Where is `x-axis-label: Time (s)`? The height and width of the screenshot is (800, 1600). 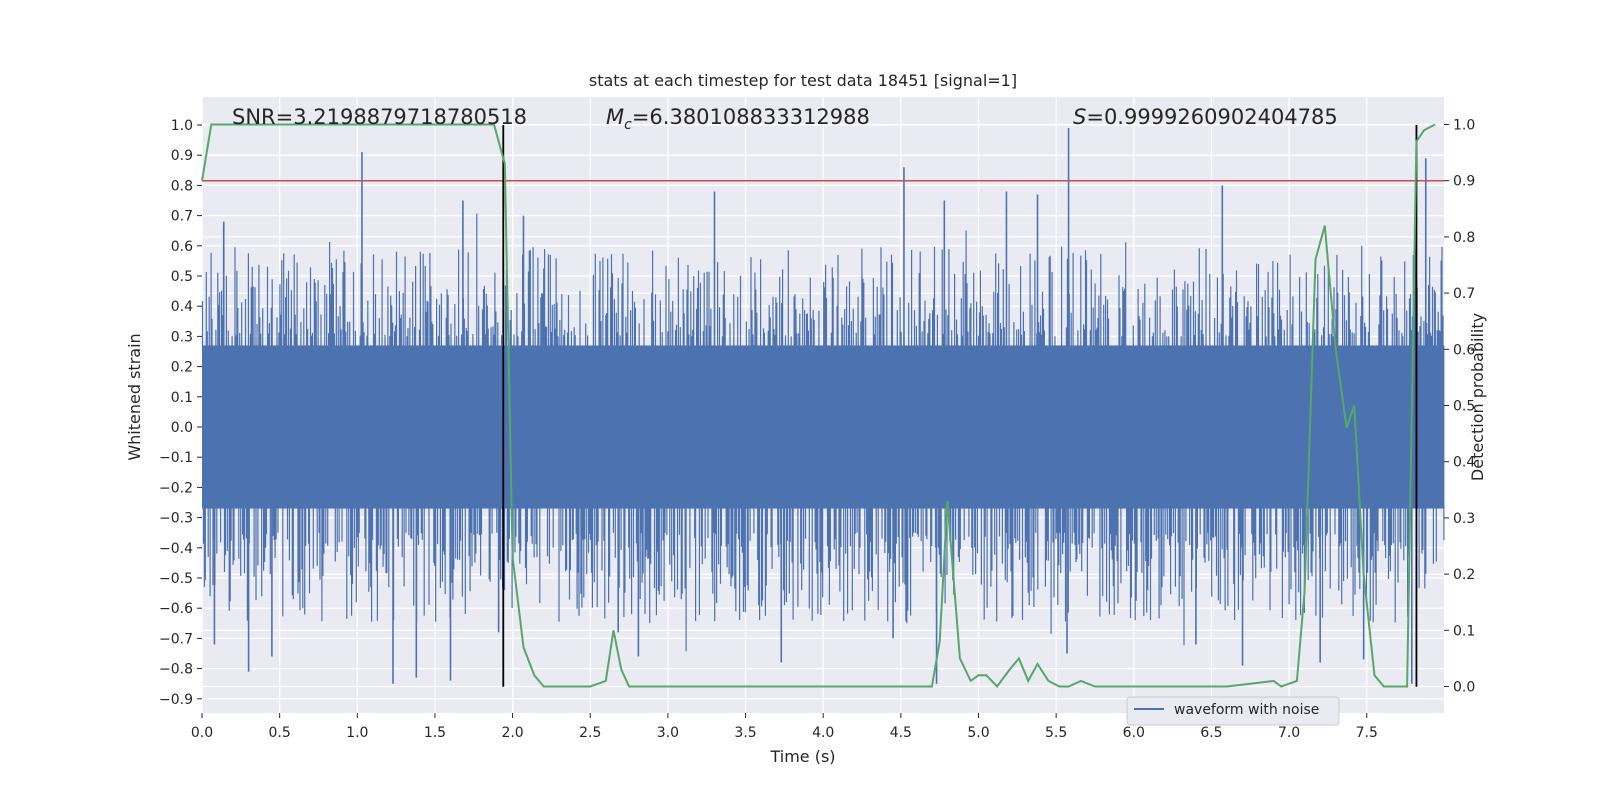
x-axis-label: Time (s) is located at coordinates (802, 756).